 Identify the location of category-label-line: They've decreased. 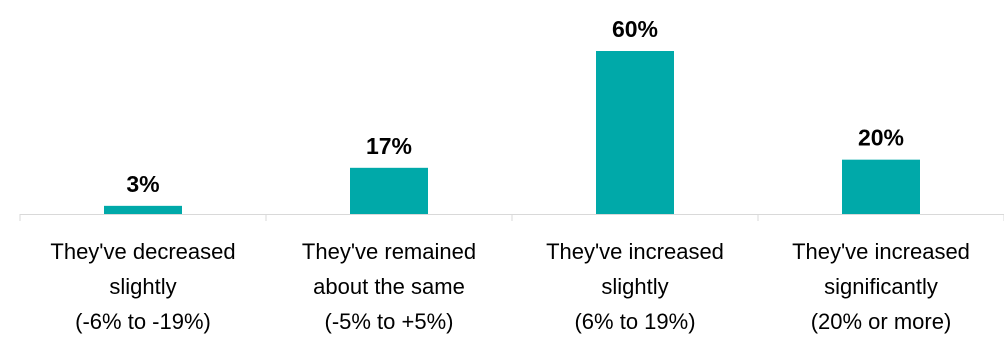
(142, 251).